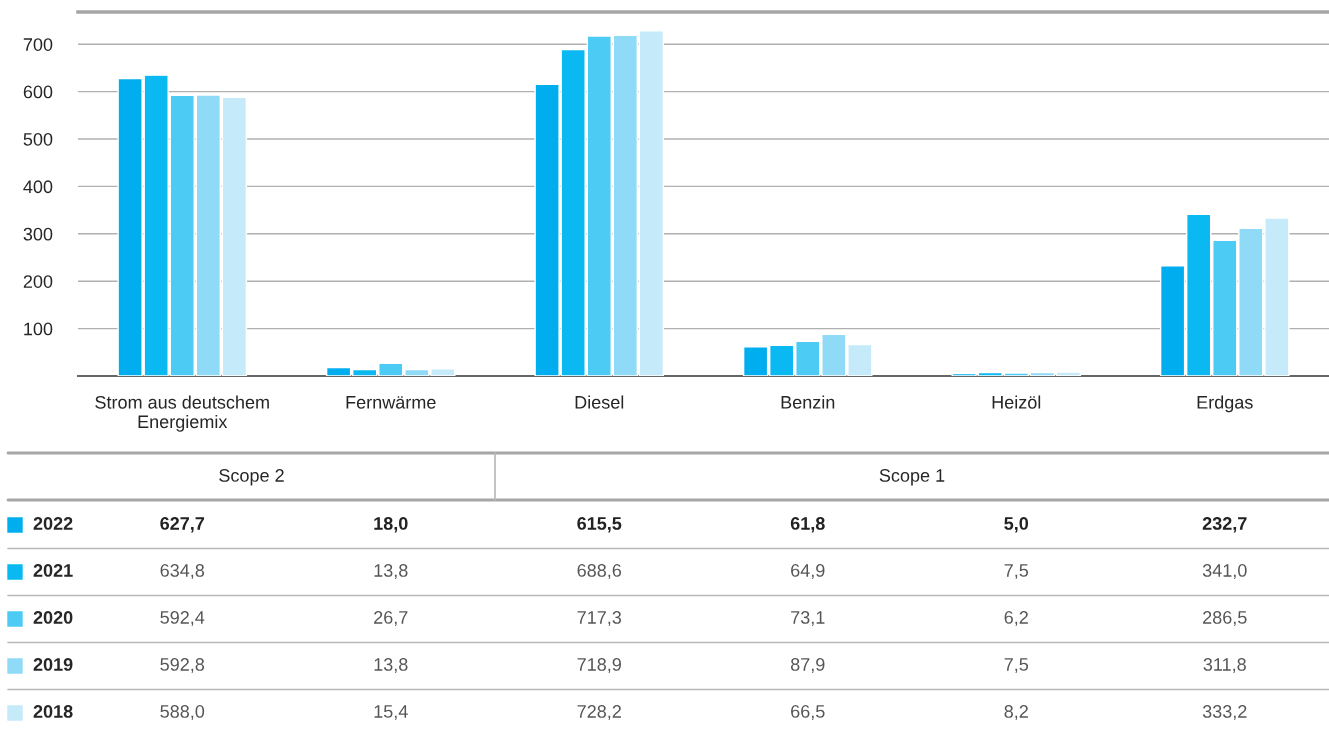 The width and height of the screenshot is (1329, 731). I want to click on y-tick-label: 700, so click(38, 44).